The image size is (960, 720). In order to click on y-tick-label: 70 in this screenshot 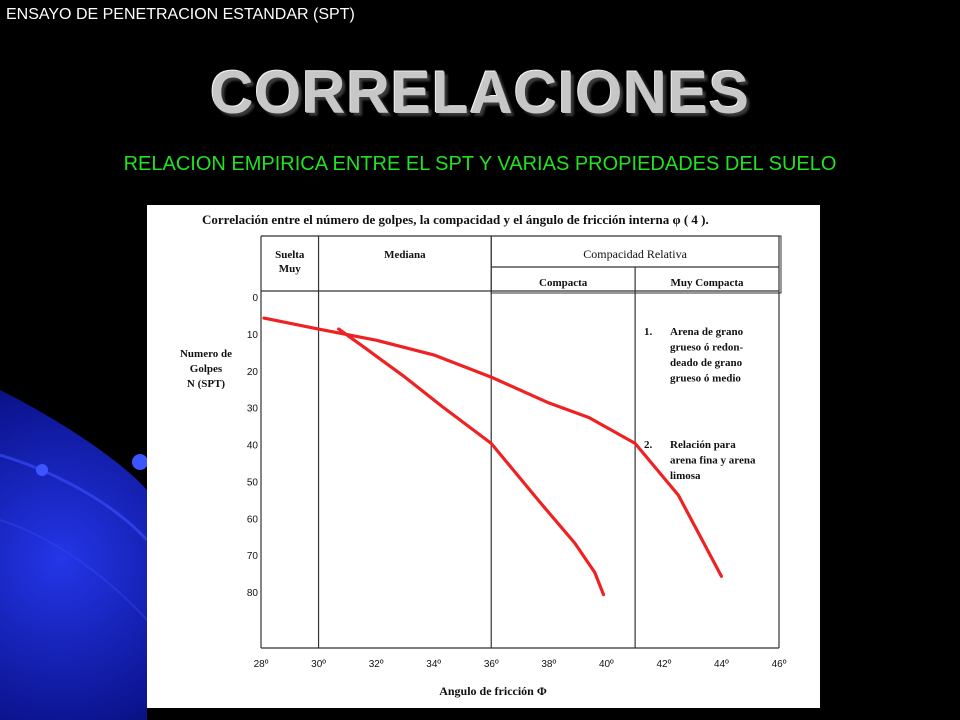, I will do `click(253, 556)`.